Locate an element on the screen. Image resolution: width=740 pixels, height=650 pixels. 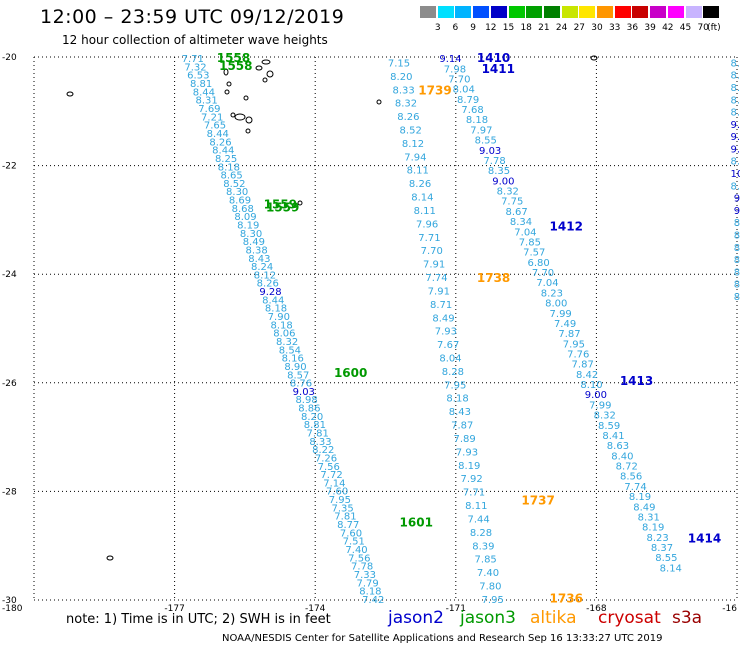
swh-value: 8.63 is located at coordinates (618, 446).